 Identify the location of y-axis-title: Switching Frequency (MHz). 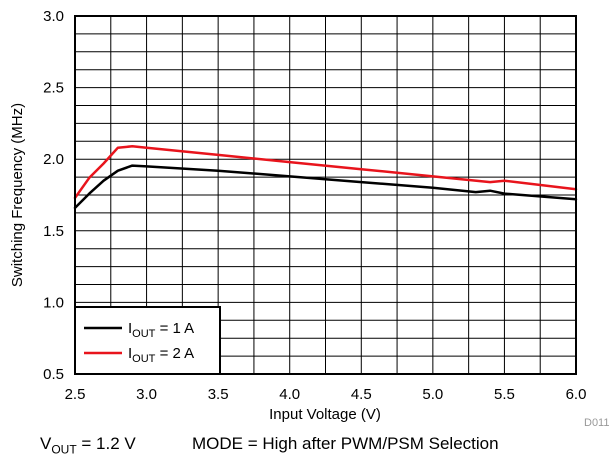
(17, 195).